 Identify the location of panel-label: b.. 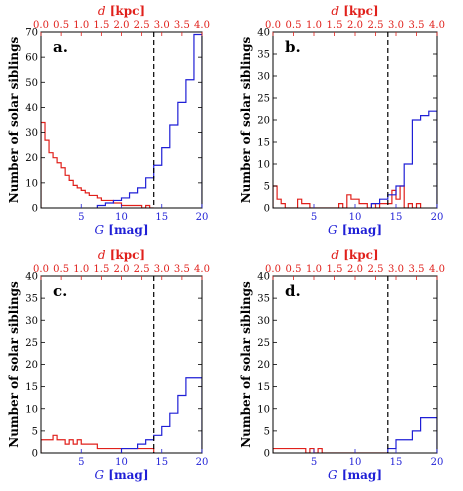
(293, 47).